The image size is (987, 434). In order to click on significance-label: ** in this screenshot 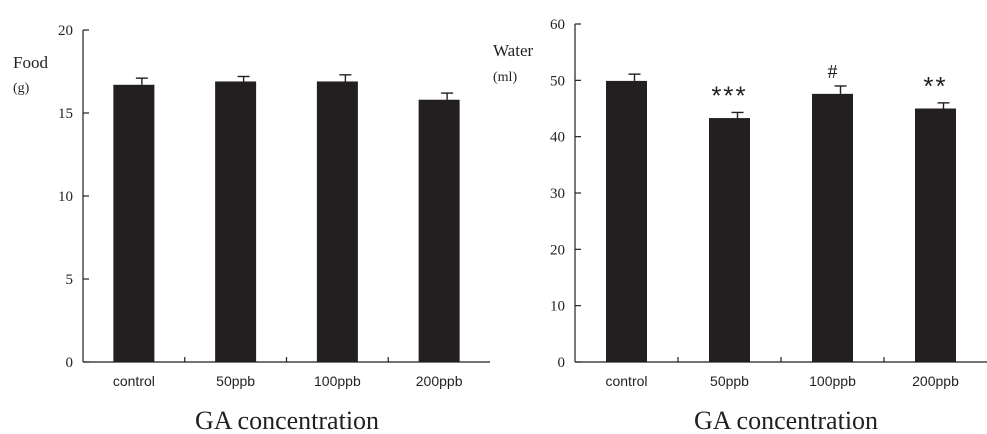, I will do `click(935, 86)`.